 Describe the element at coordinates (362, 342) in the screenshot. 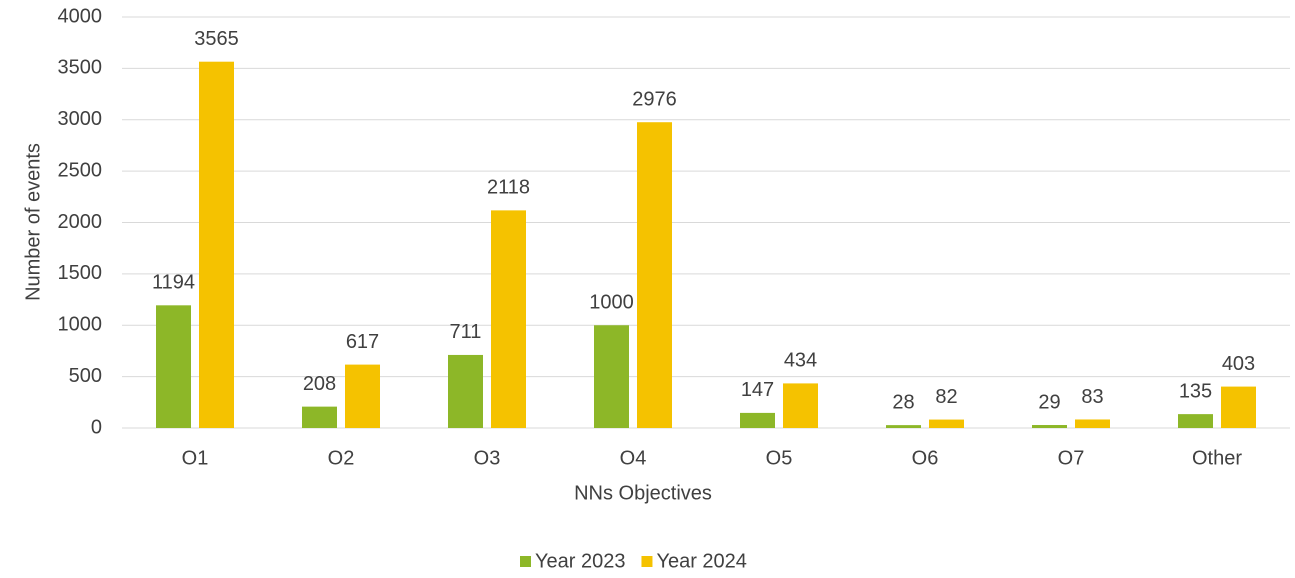

I see `data-label: 617` at that location.